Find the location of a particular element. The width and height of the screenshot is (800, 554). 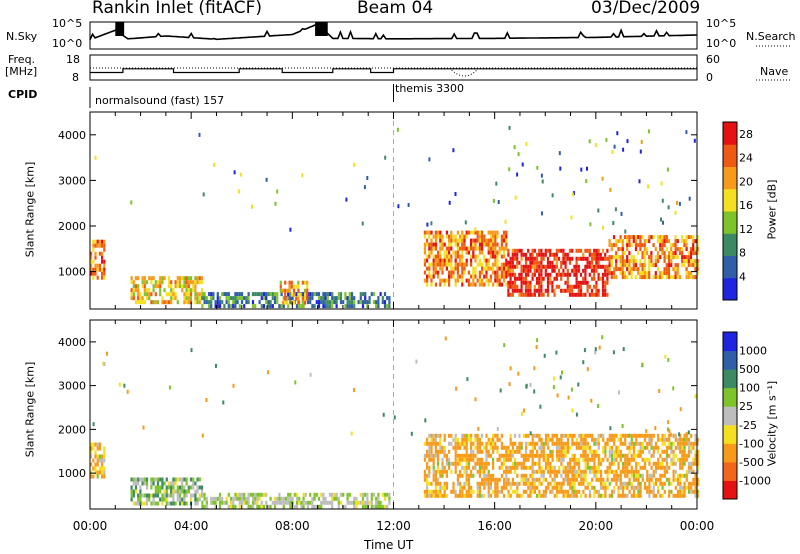

velocity-scatter-cell is located at coordinates (456, 388).